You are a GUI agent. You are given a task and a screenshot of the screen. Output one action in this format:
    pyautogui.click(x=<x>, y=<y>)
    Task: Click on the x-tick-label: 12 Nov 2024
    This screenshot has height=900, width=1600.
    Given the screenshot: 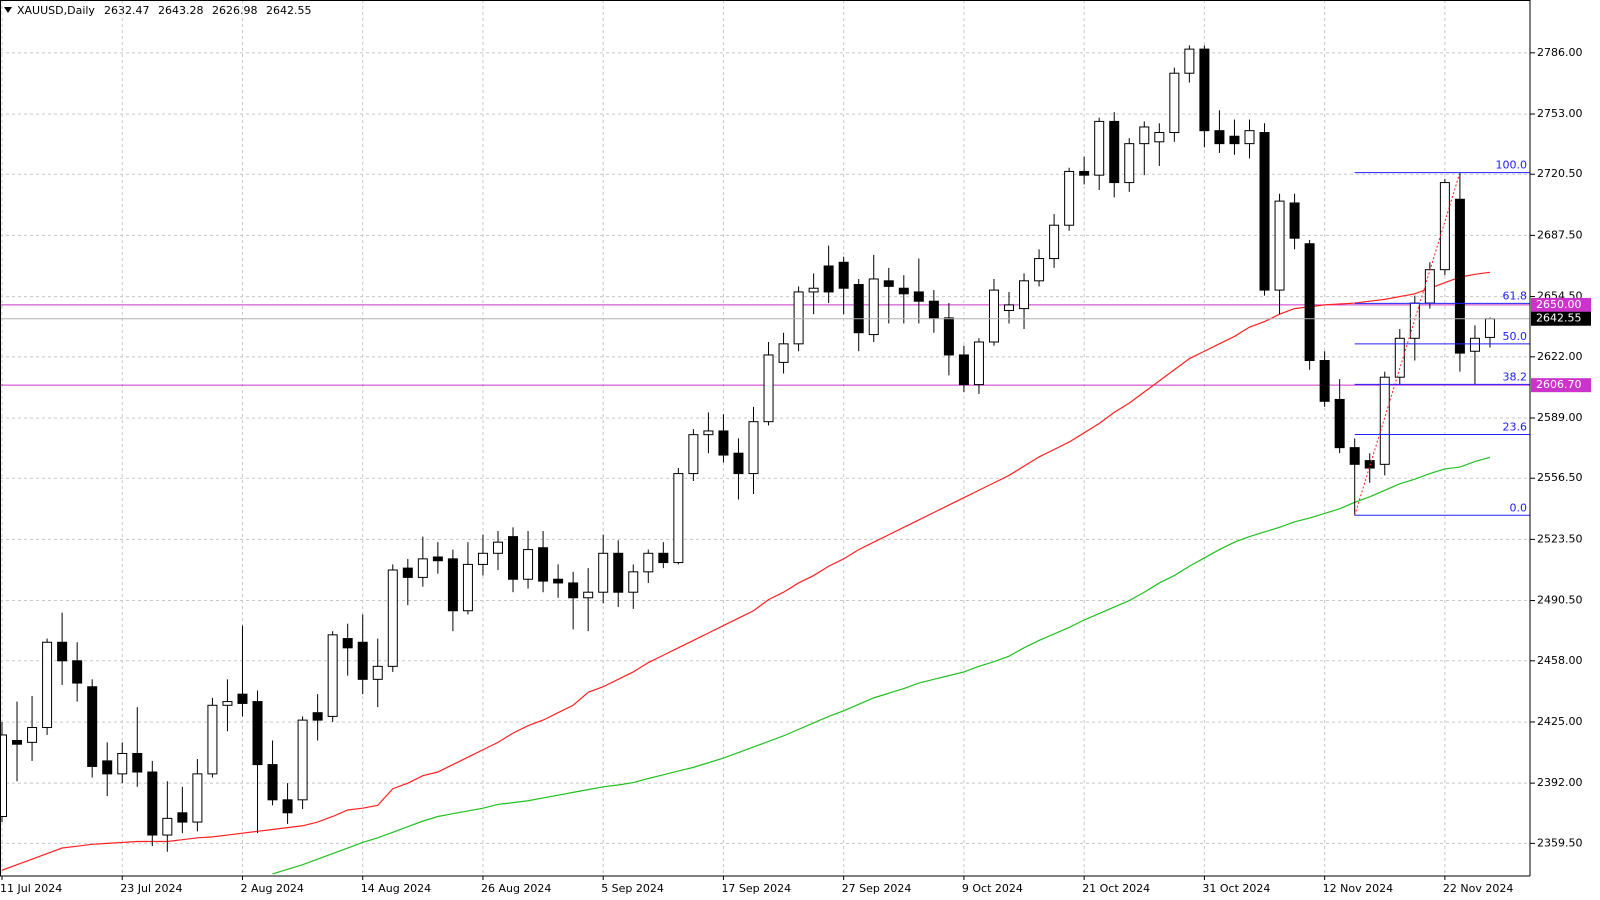 What is the action you would take?
    pyautogui.click(x=1358, y=888)
    